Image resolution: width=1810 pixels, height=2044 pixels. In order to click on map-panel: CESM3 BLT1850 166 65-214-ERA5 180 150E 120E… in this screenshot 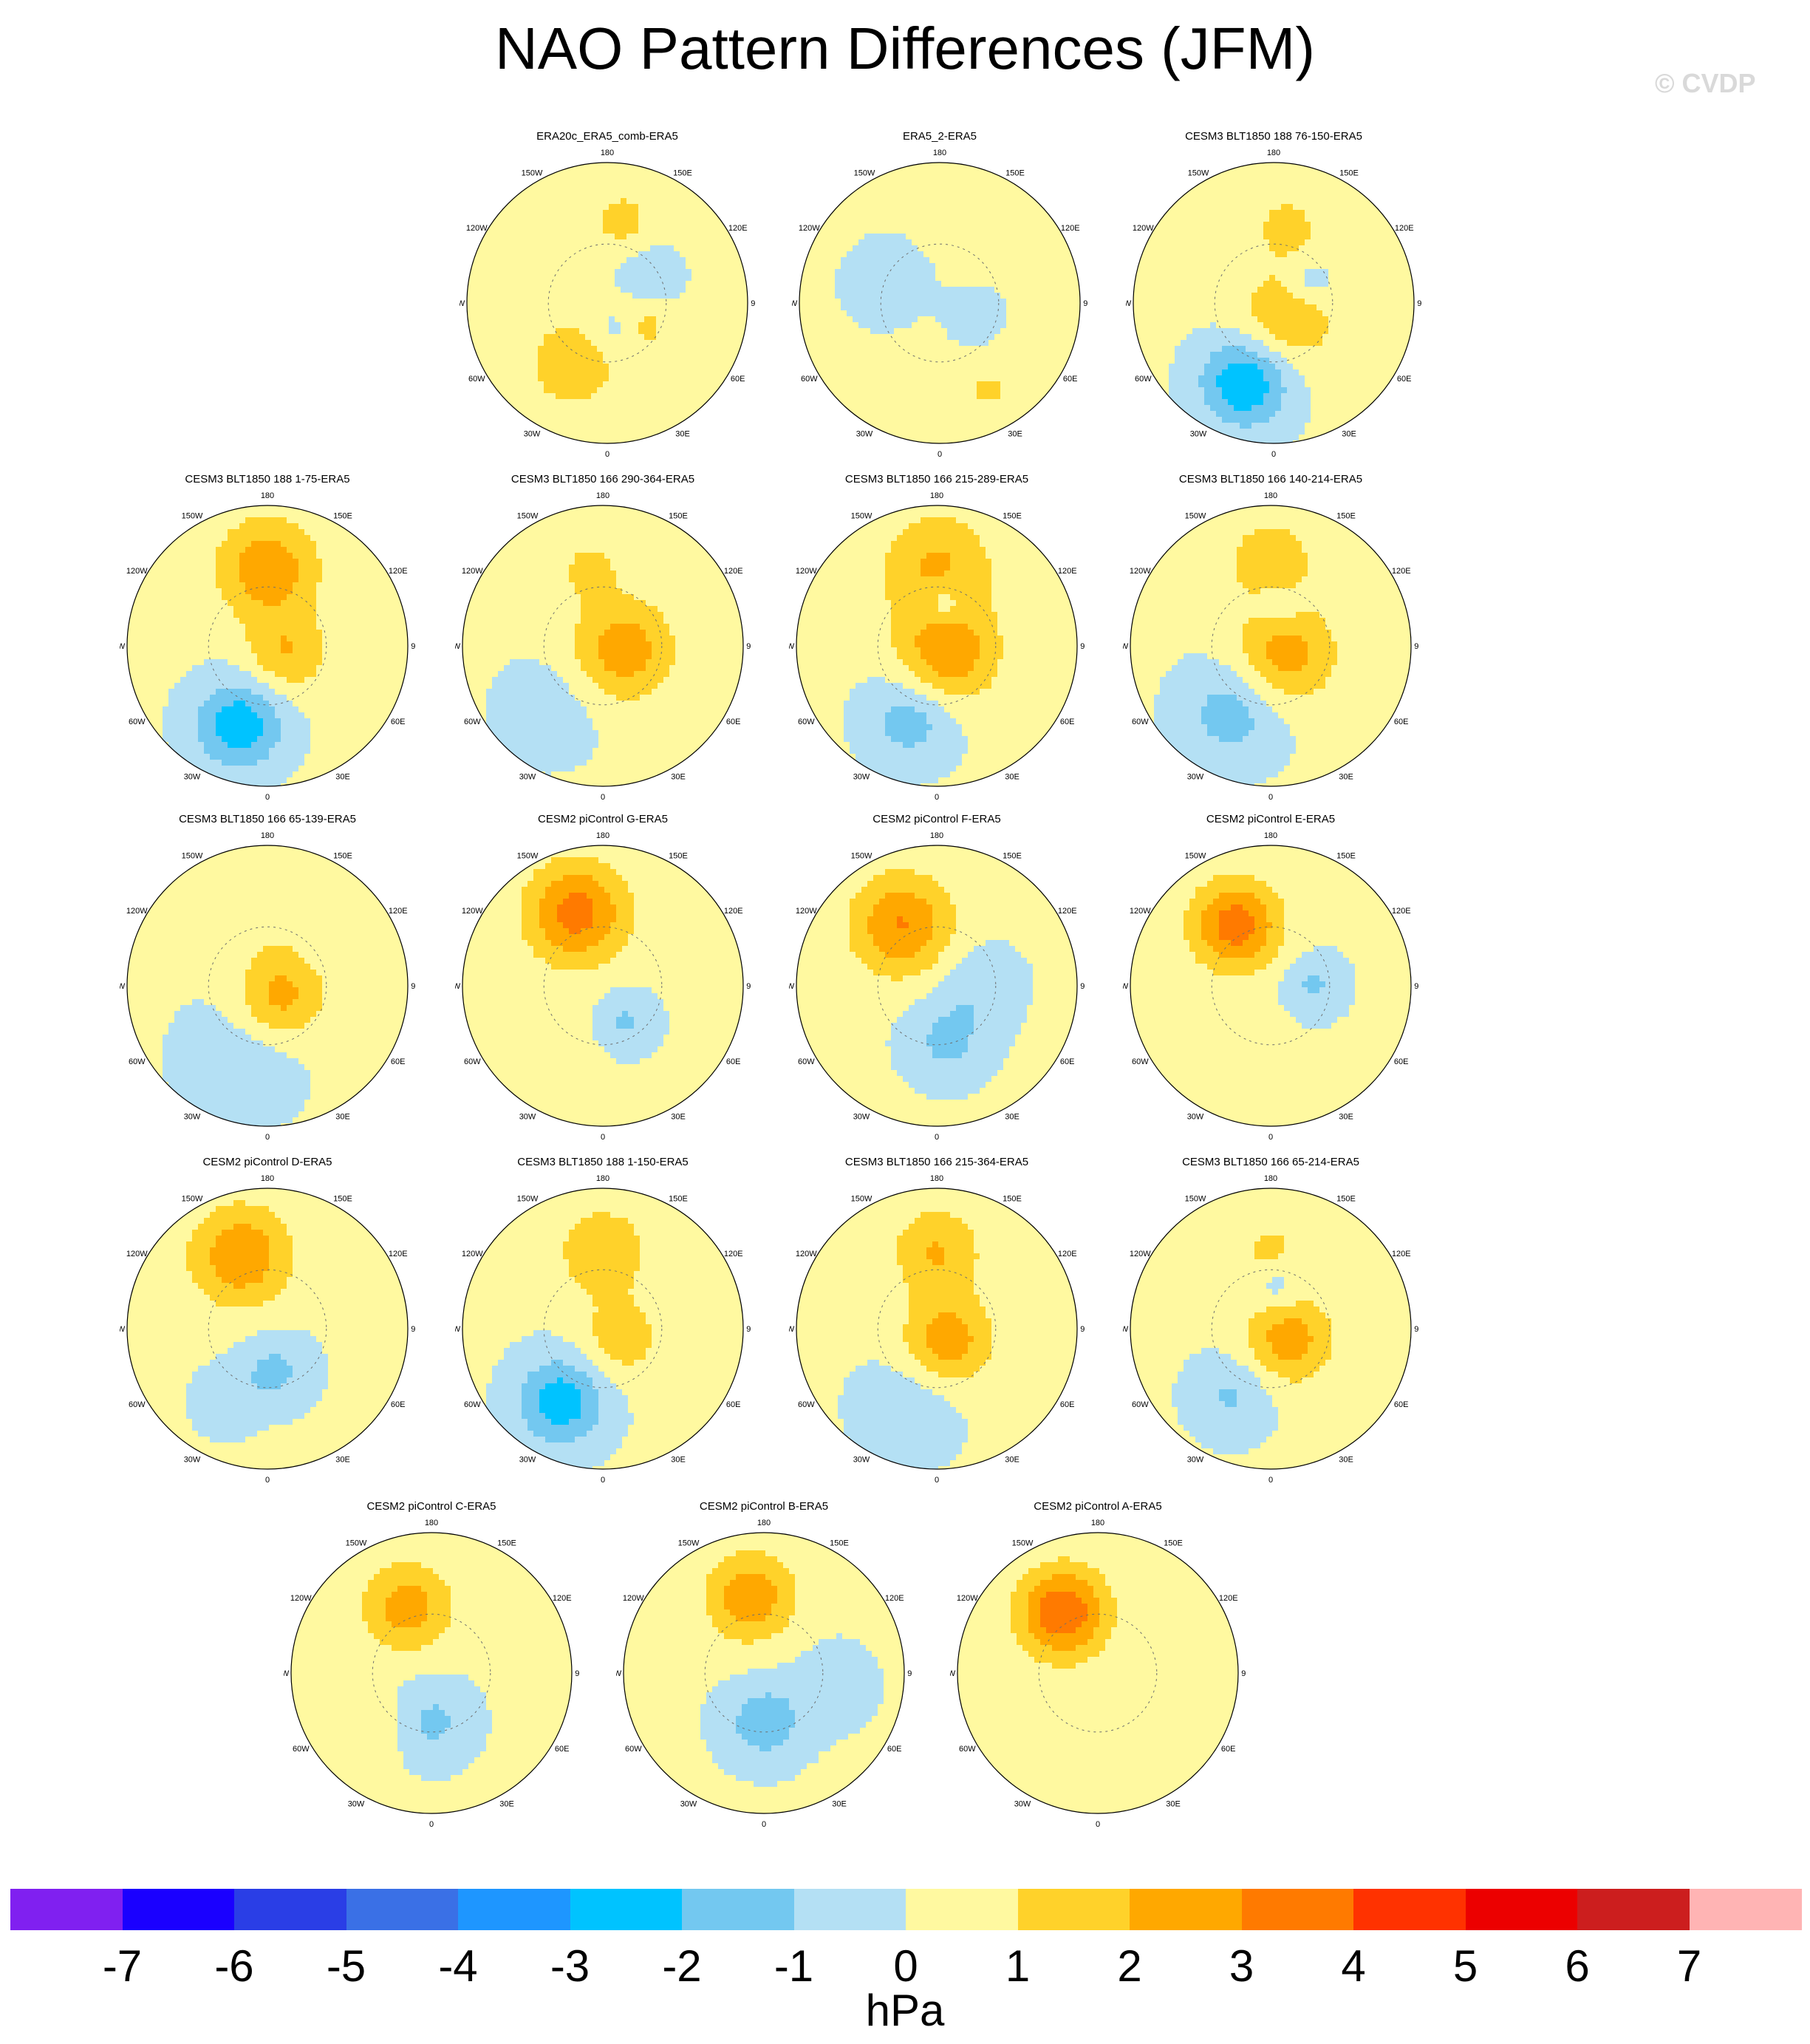, I will do `click(1270, 1322)`.